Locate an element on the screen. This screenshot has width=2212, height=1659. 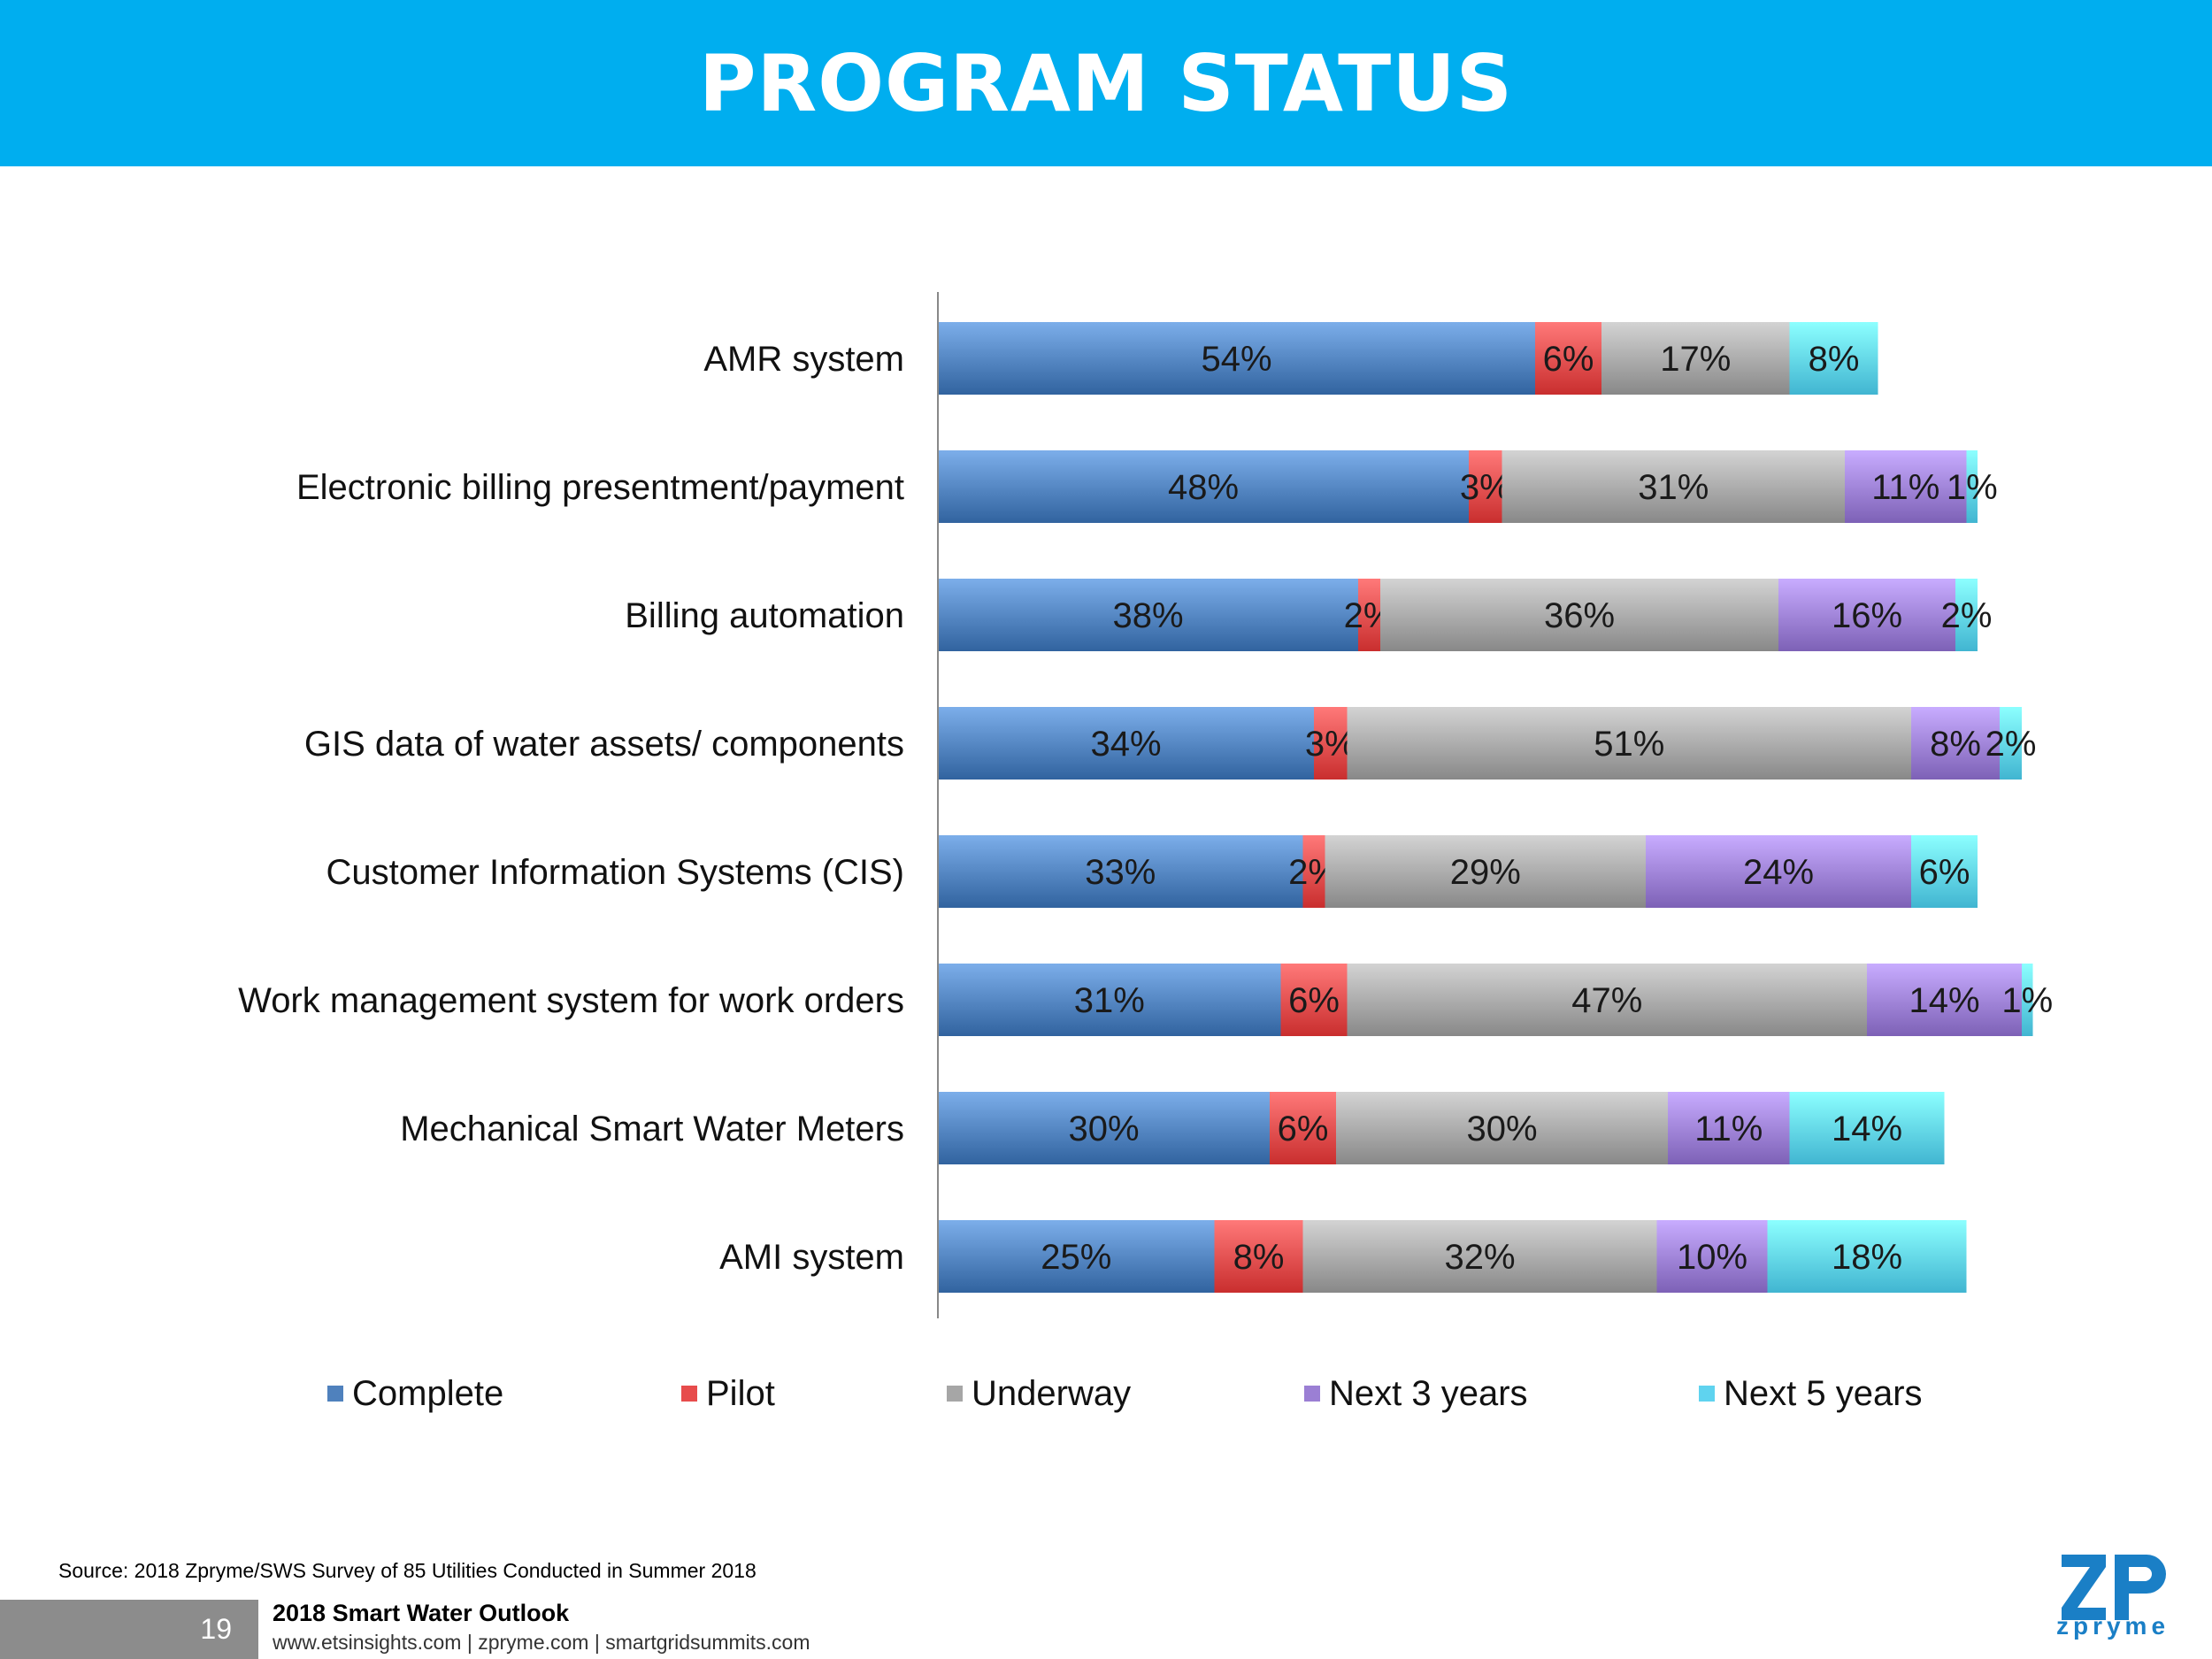
header-banner: PROGRAM STATUS is located at coordinates (1106, 83).